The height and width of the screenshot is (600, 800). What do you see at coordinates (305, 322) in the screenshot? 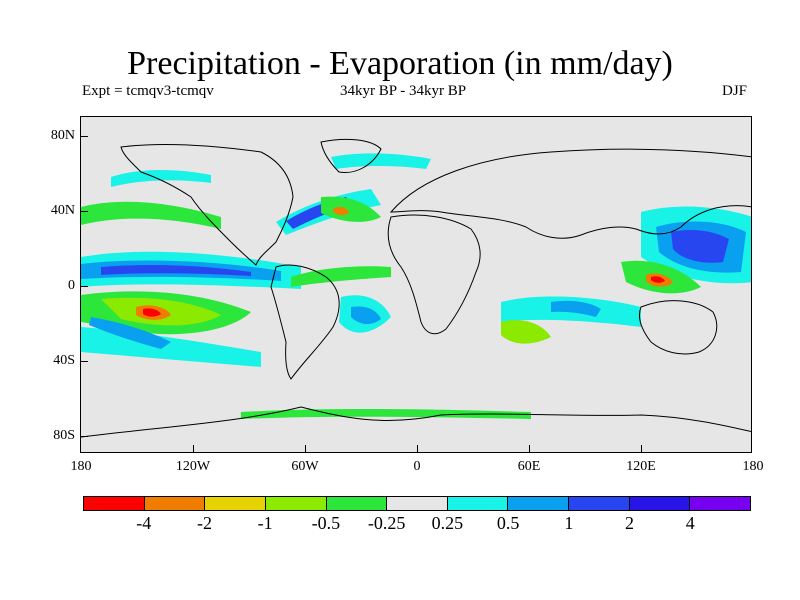
I see `coastline-south-america` at bounding box center [305, 322].